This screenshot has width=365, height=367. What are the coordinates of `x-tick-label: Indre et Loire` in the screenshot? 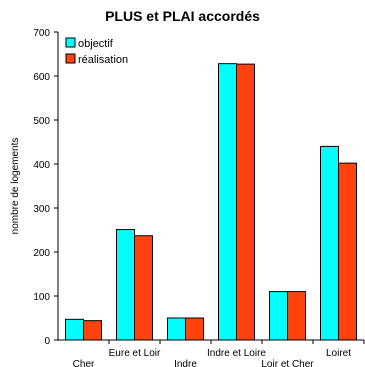 It's located at (236, 353).